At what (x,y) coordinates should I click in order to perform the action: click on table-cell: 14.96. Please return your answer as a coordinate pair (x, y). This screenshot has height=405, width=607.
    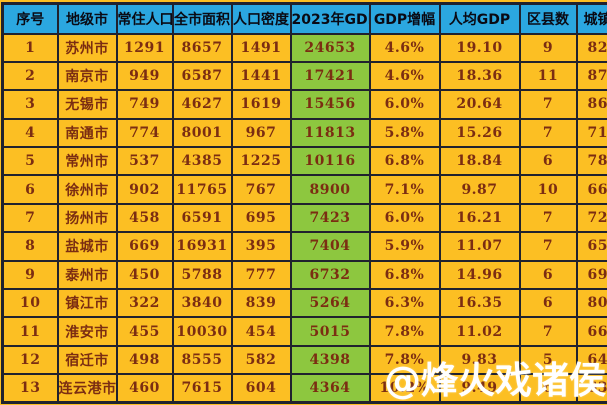
    Looking at the image, I should click on (479, 275).